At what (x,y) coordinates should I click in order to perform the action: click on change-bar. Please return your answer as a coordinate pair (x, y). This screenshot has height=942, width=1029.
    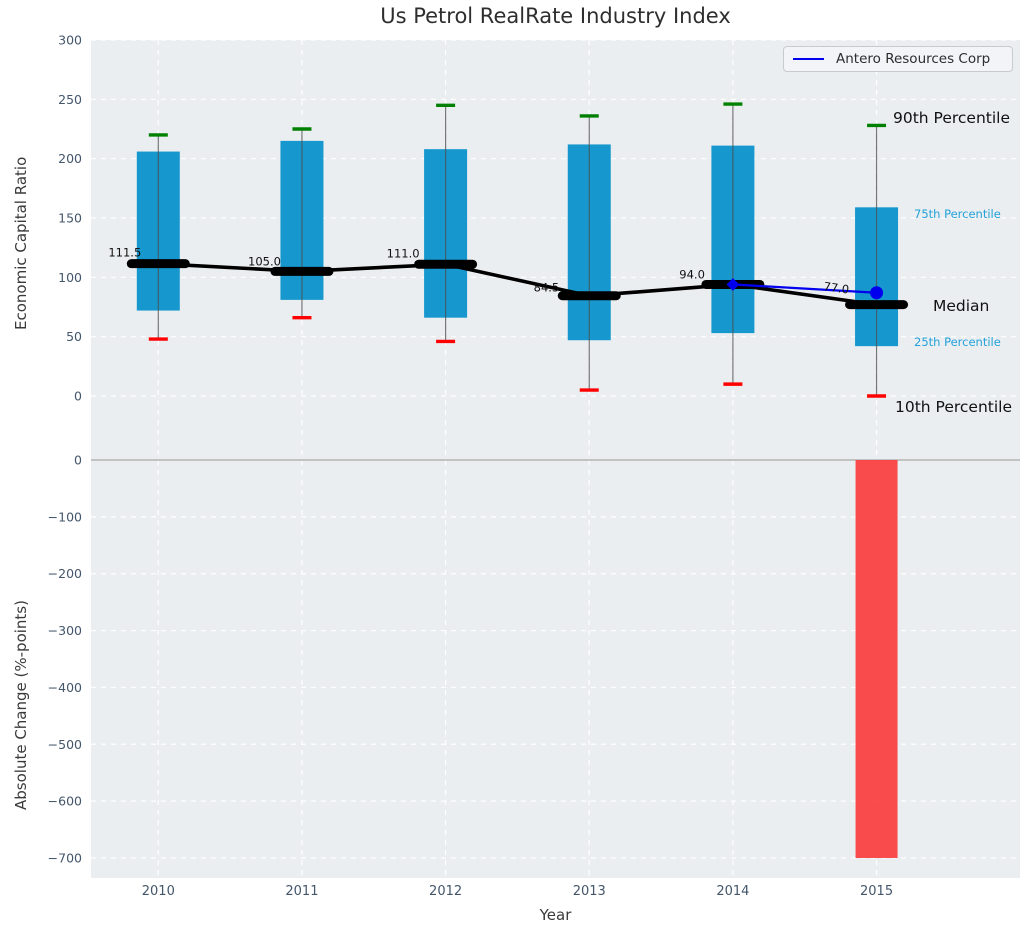
    Looking at the image, I should click on (876, 659).